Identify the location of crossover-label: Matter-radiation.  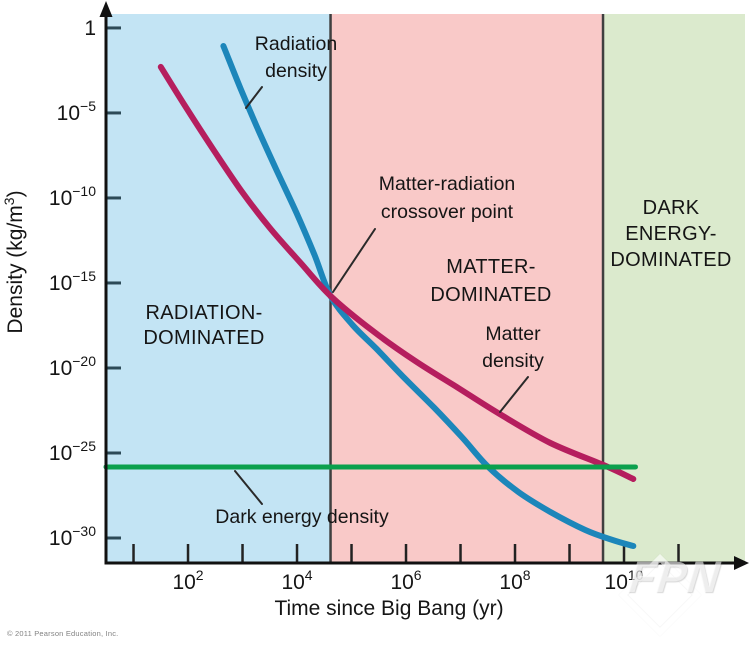
(447, 184).